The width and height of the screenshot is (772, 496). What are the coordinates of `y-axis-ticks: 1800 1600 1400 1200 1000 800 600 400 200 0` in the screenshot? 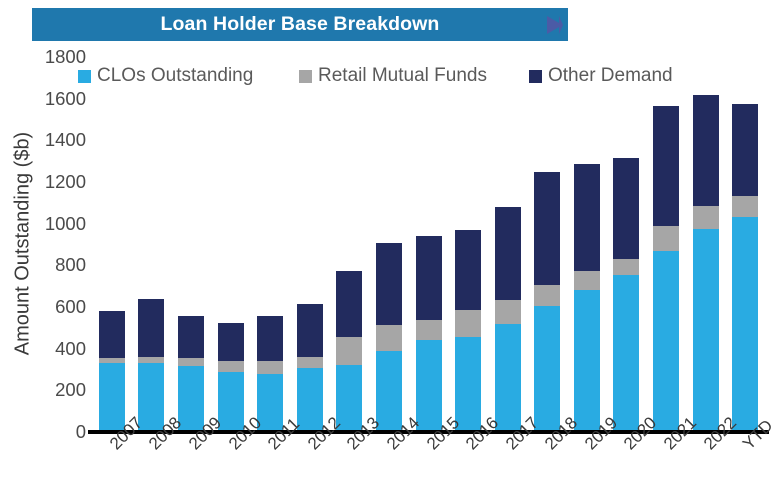 It's located at (55, 248).